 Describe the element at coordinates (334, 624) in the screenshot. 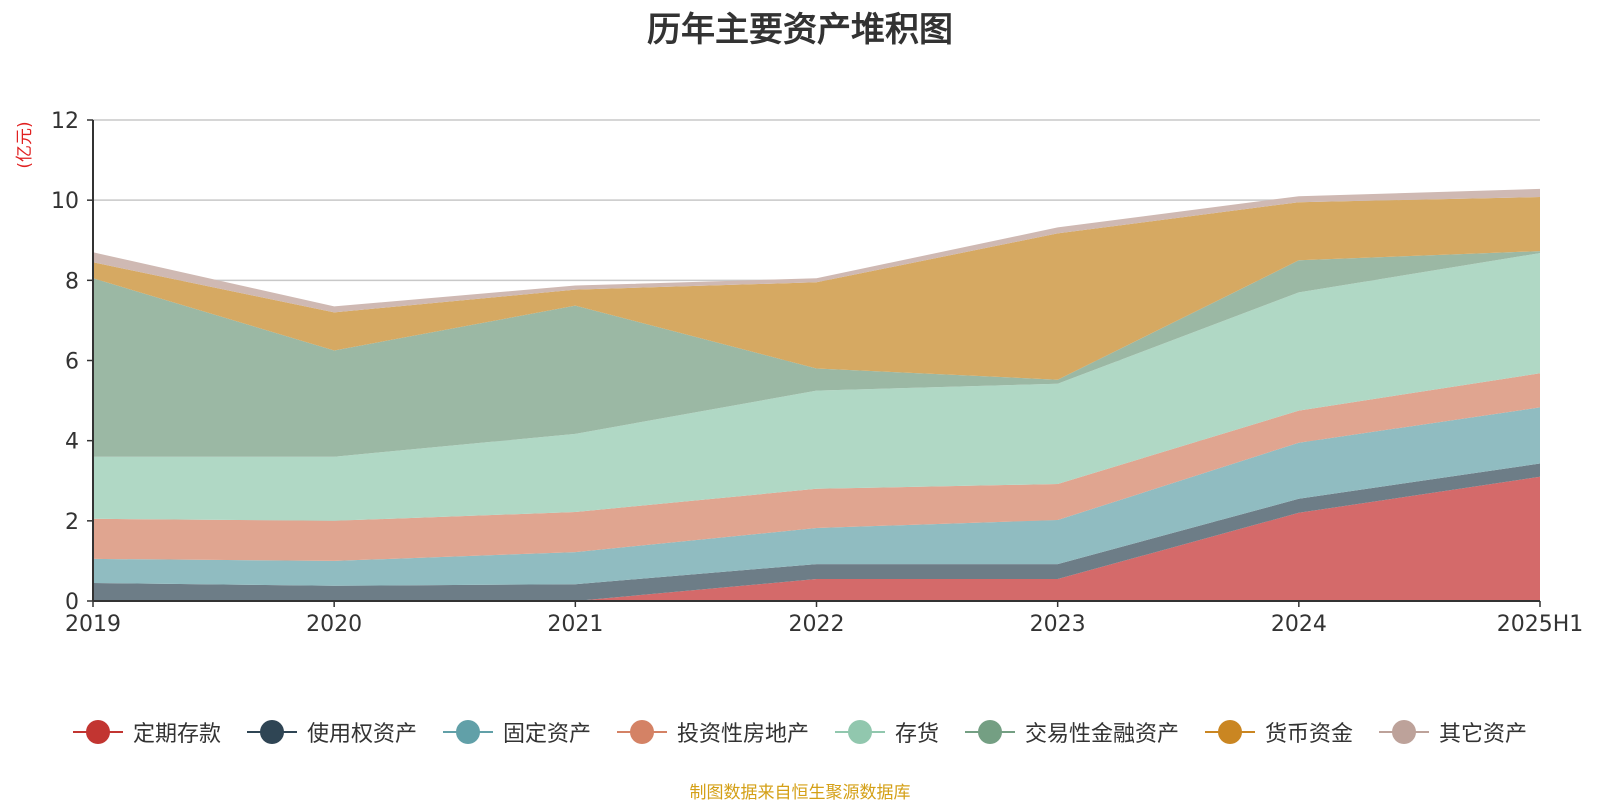

I see `x-tick-label: 2020` at that location.